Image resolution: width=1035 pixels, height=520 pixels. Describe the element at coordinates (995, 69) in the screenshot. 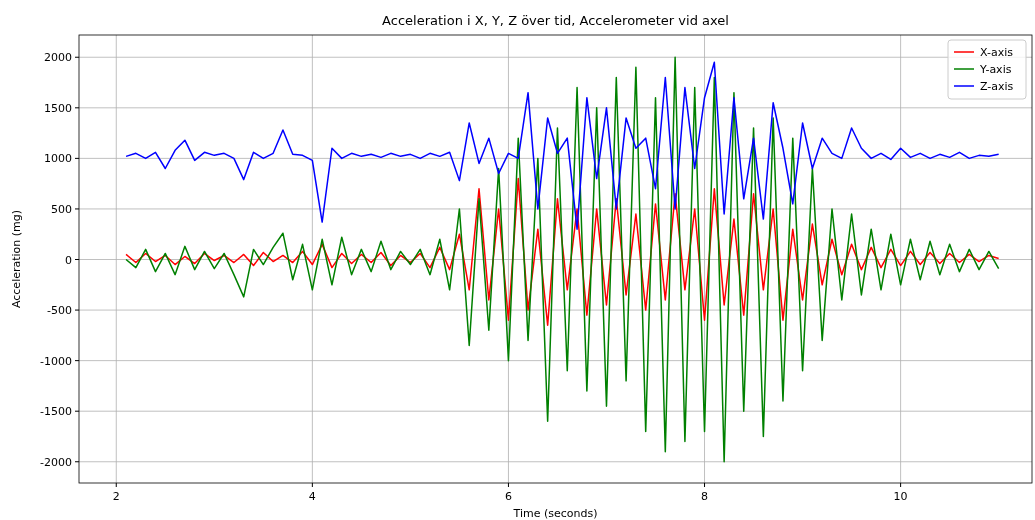

I see `legend-label: Y-axis` at that location.